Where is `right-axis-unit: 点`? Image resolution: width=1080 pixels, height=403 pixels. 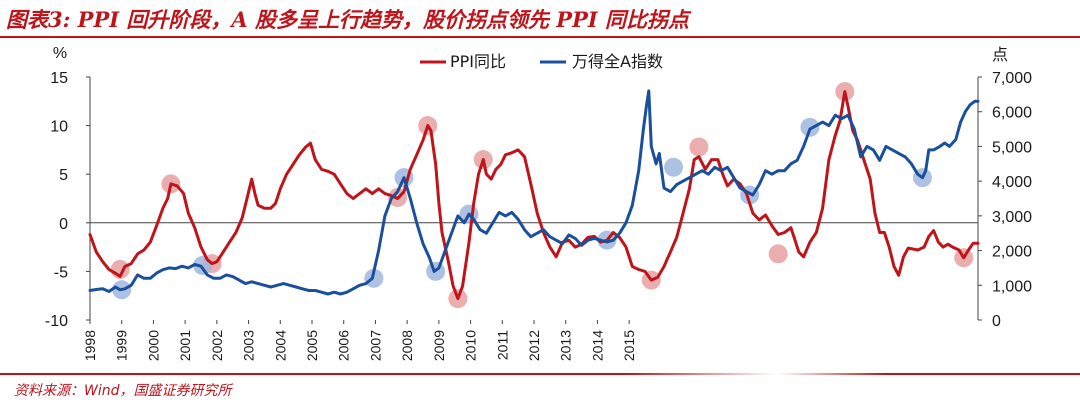 right-axis-unit: 点 is located at coordinates (1000, 55).